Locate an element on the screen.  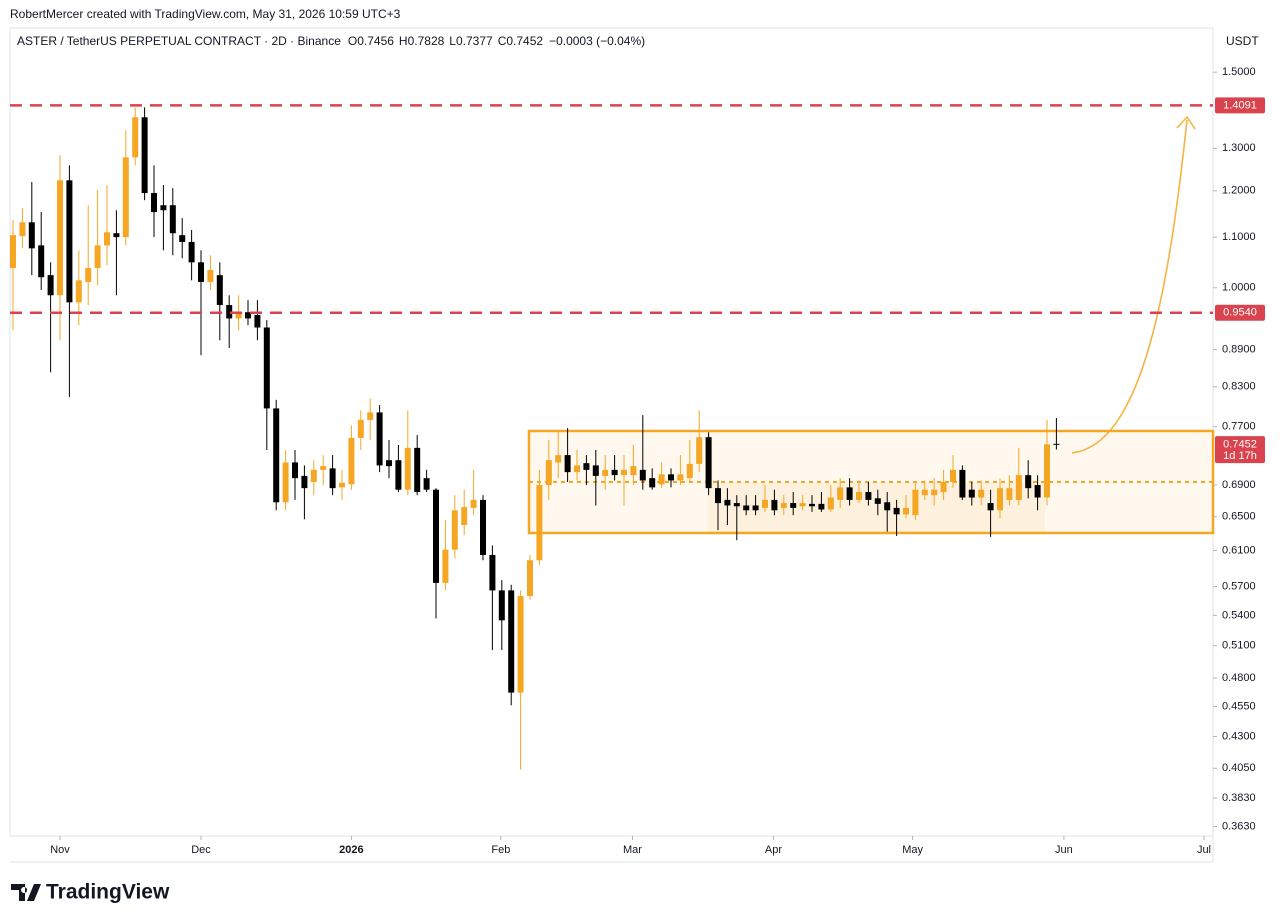
legend-ohlc-value: 0.7828 is located at coordinates (426, 41).